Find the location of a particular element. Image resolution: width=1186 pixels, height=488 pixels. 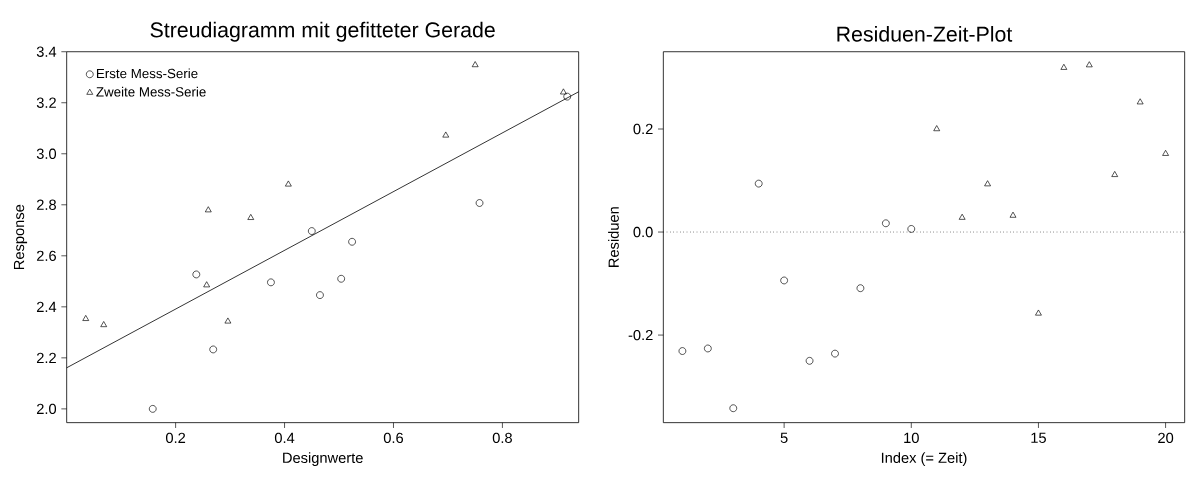

x-tick-label: 20 is located at coordinates (1166, 438).